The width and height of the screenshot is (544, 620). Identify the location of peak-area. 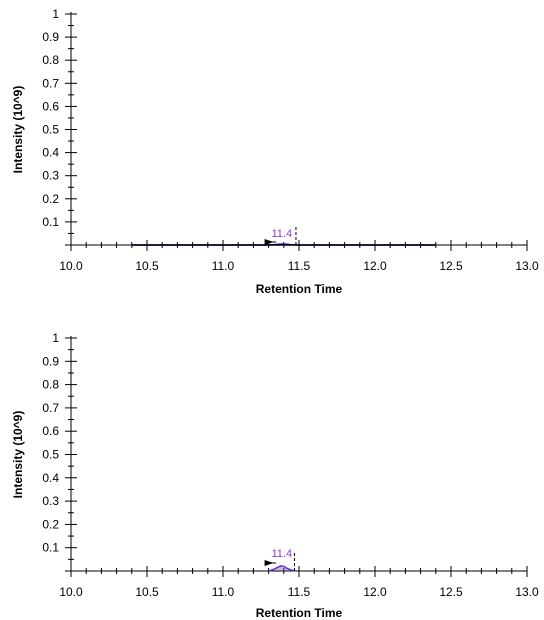
(282, 568).